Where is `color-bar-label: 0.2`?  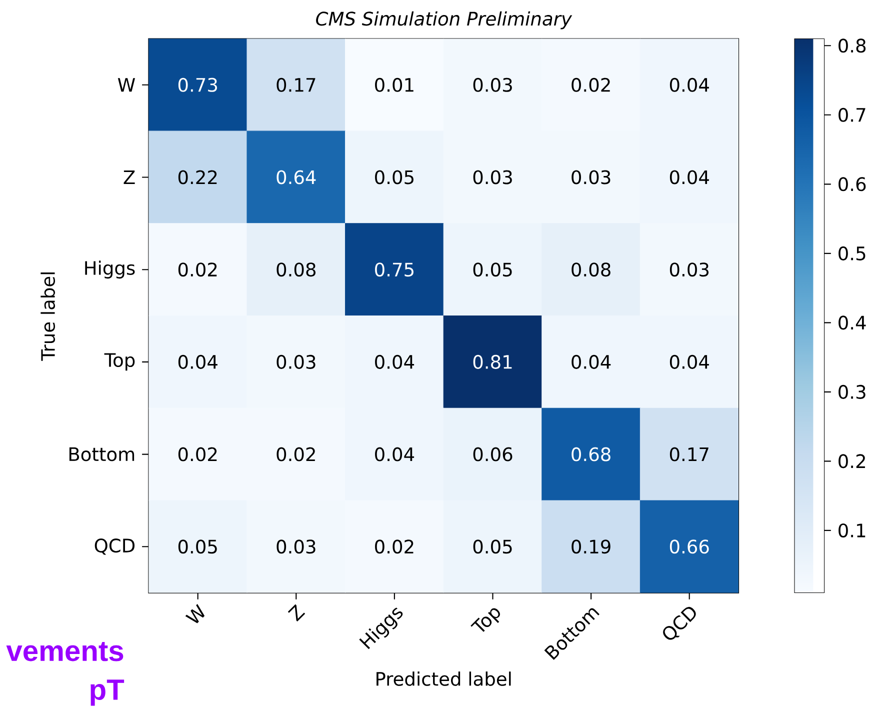
color-bar-label: 0.2 is located at coordinates (851, 461).